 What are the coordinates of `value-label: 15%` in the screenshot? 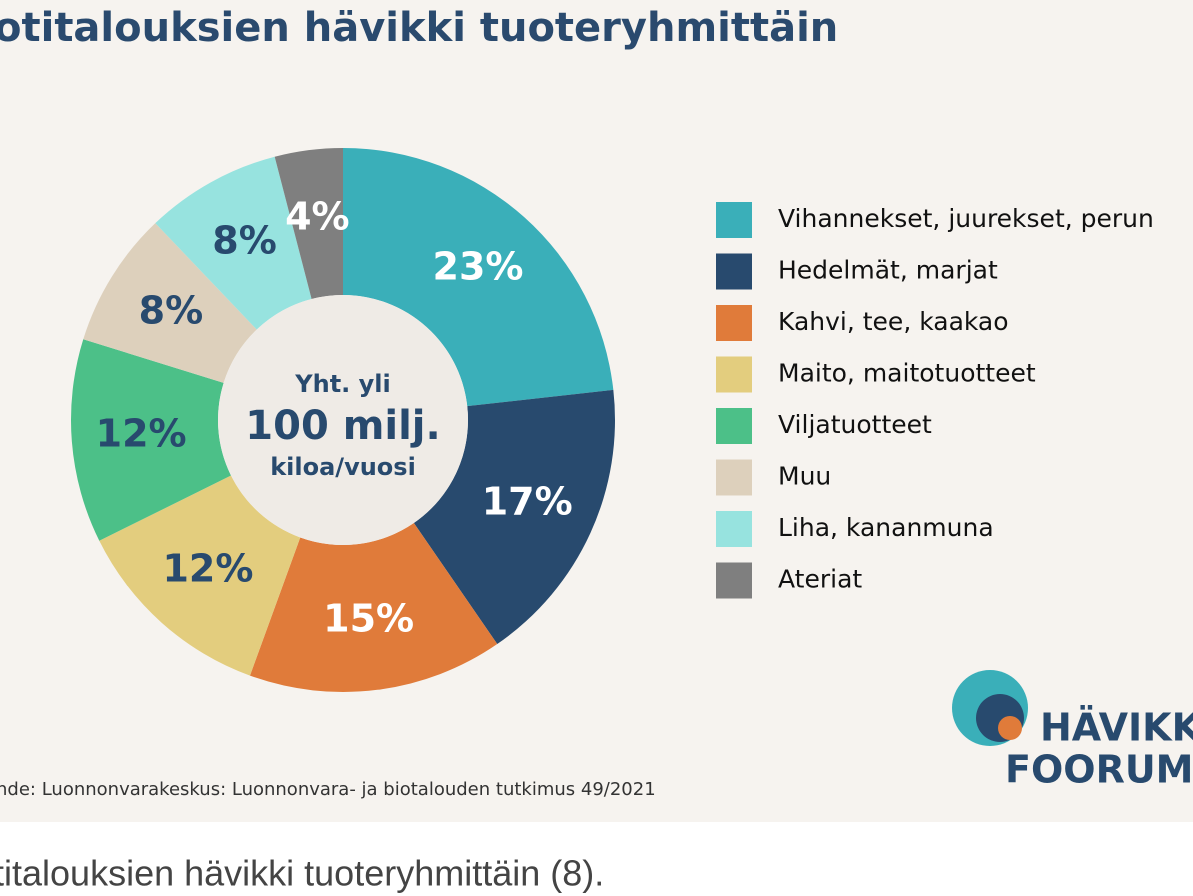 It's located at (368, 618).